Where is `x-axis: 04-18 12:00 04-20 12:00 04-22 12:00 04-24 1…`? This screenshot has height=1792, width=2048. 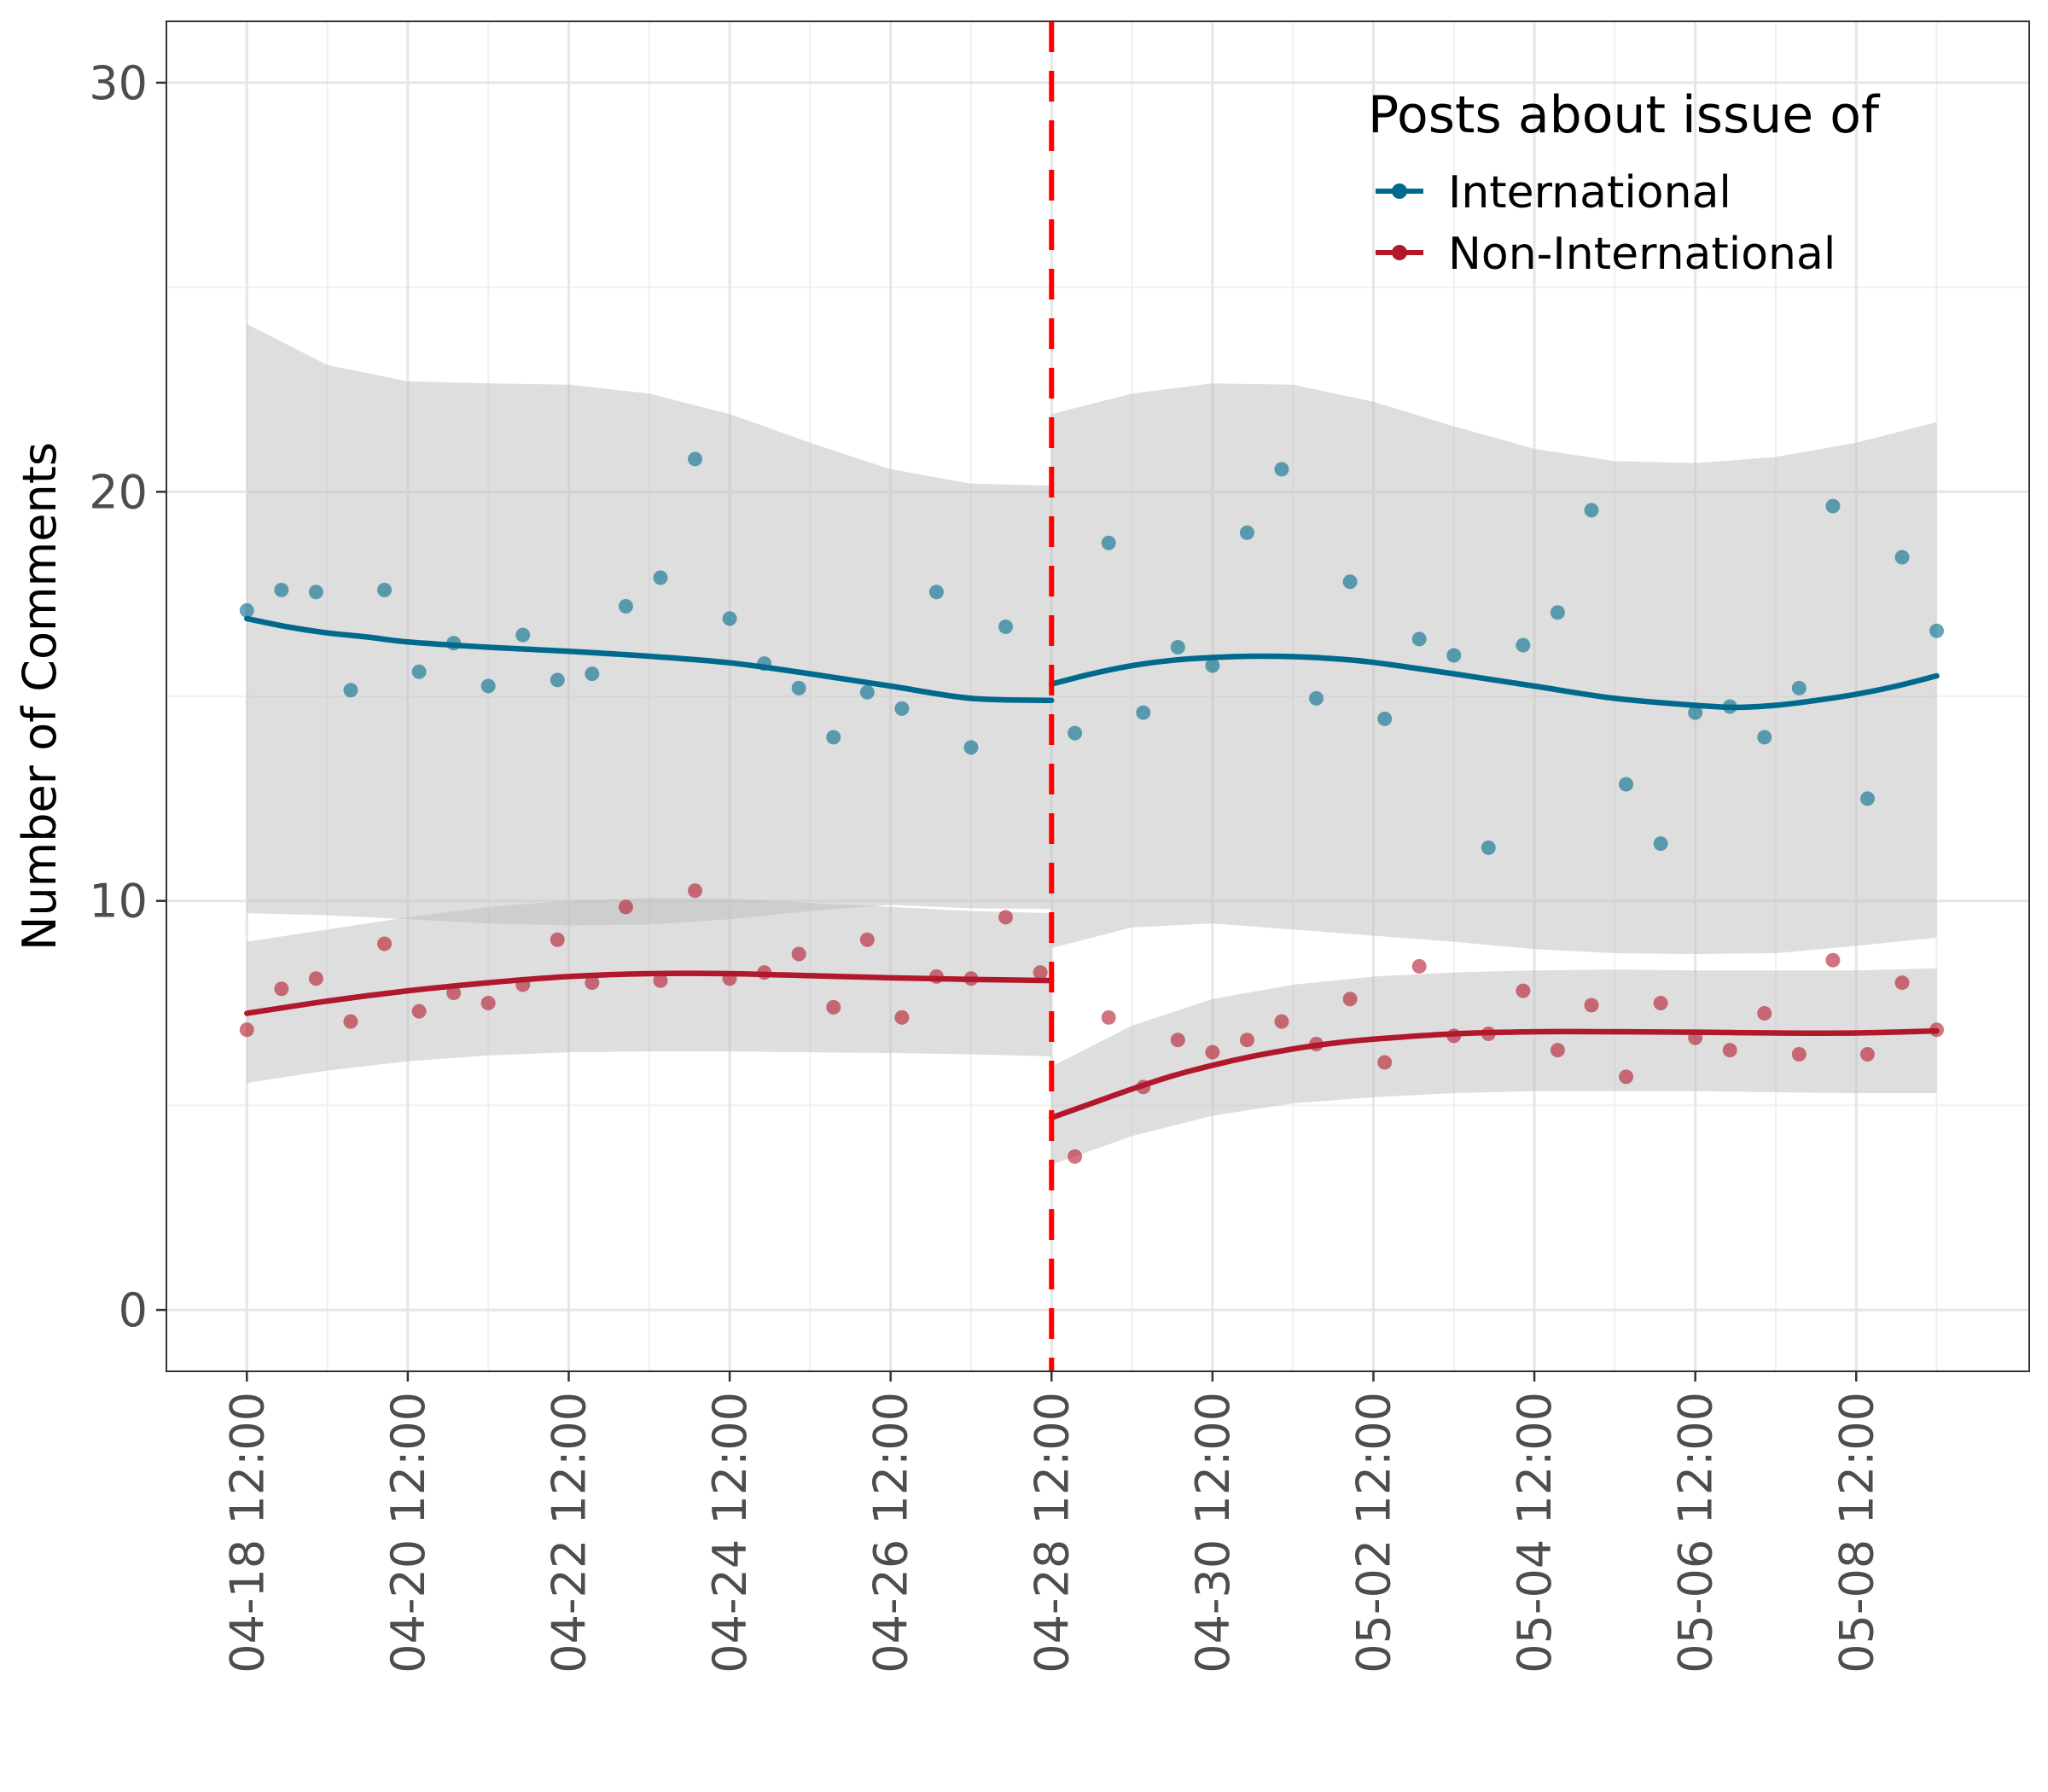 x-axis: 04-18 12:00 04-20 12:00 04-22 12:00 04-24 1… is located at coordinates (1051, 1522).